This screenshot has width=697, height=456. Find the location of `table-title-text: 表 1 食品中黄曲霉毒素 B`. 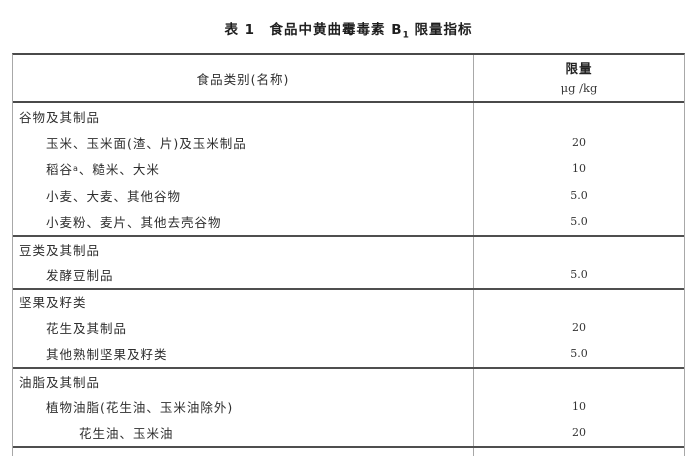

table-title-text: 表 1 食品中黄曲霉毒素 B is located at coordinates (313, 30).